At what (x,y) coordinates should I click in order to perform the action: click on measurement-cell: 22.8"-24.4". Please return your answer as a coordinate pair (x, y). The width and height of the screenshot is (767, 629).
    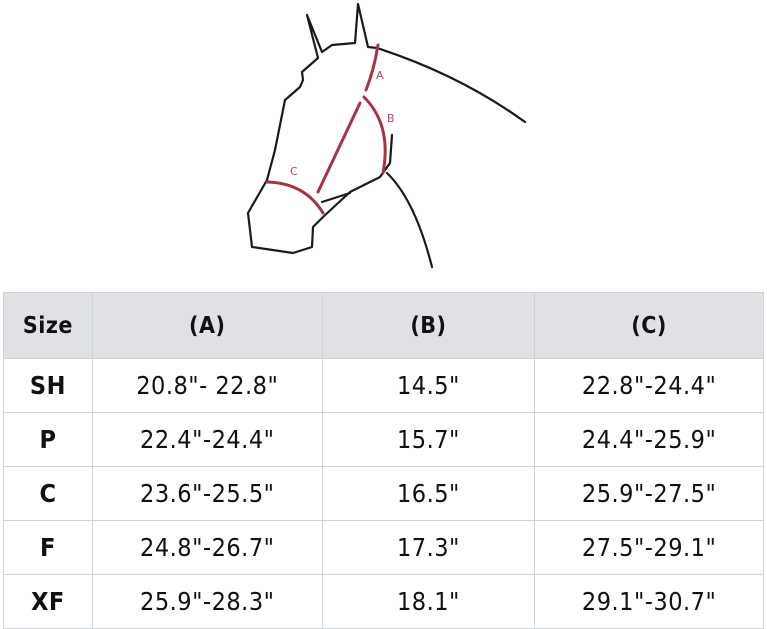
    Looking at the image, I should click on (649, 385).